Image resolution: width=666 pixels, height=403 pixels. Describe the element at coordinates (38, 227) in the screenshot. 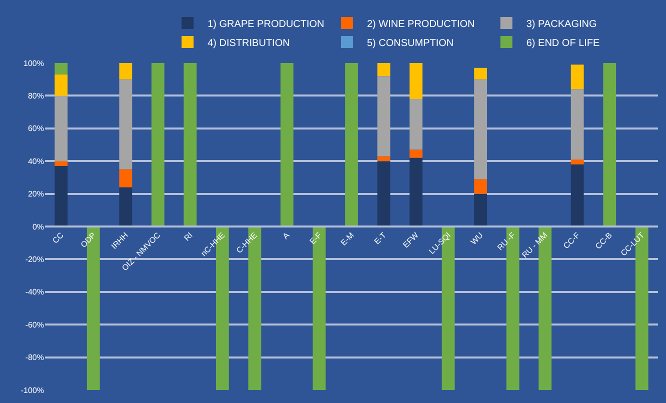

I see `y-tick-label: 0%` at that location.